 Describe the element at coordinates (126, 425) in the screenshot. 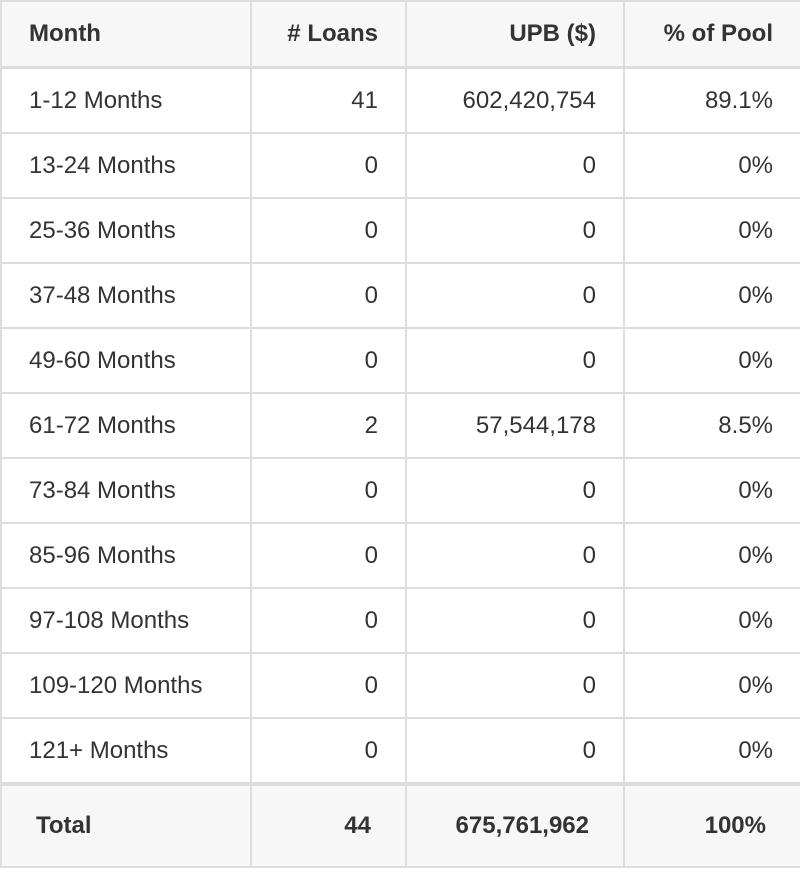

I see `cell-month: 61-72 Months` at that location.